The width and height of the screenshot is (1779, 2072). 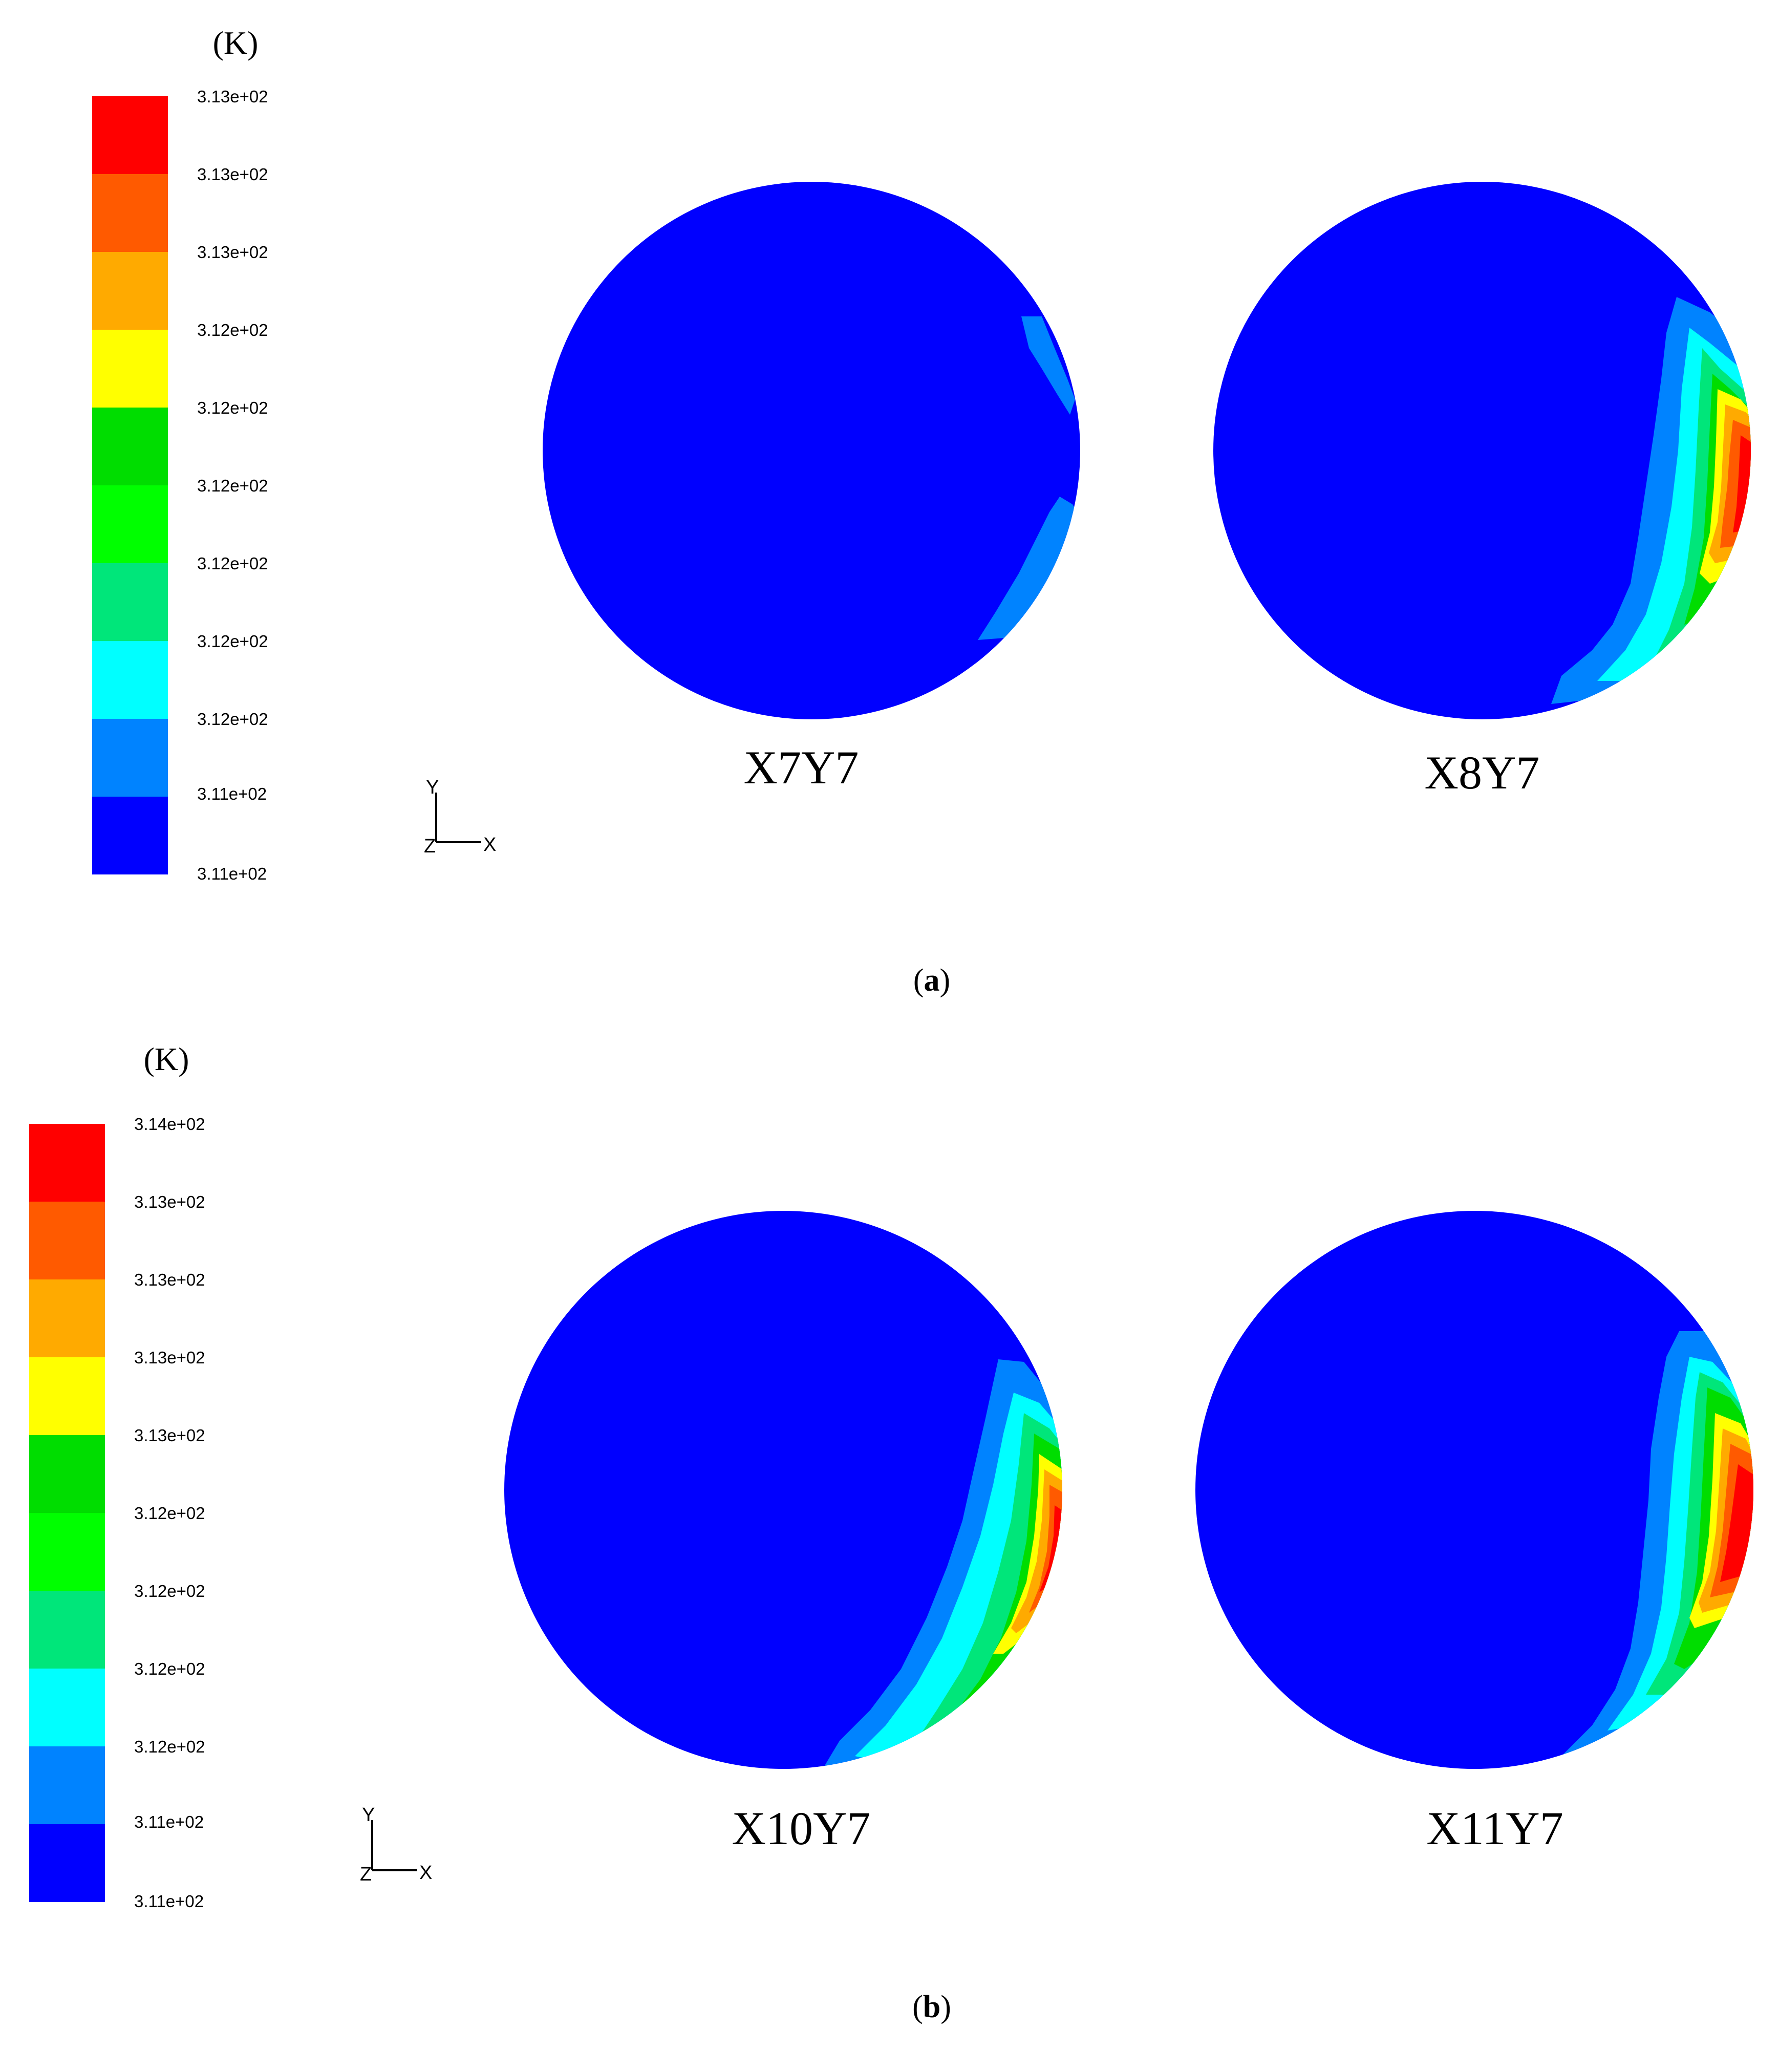 I want to click on circle-label: X10Y7, so click(x=801, y=1828).